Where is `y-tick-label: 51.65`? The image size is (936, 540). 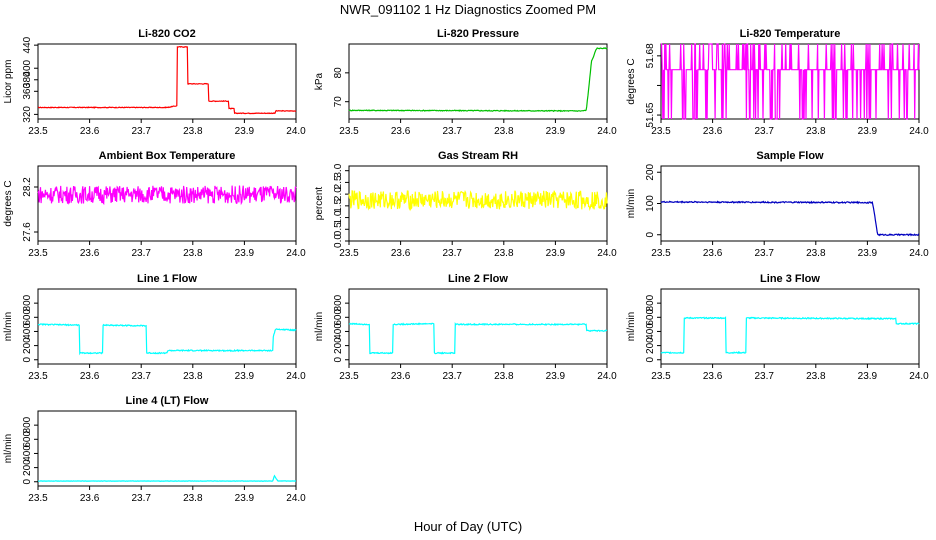 y-tick-label: 51.65 is located at coordinates (650, 114).